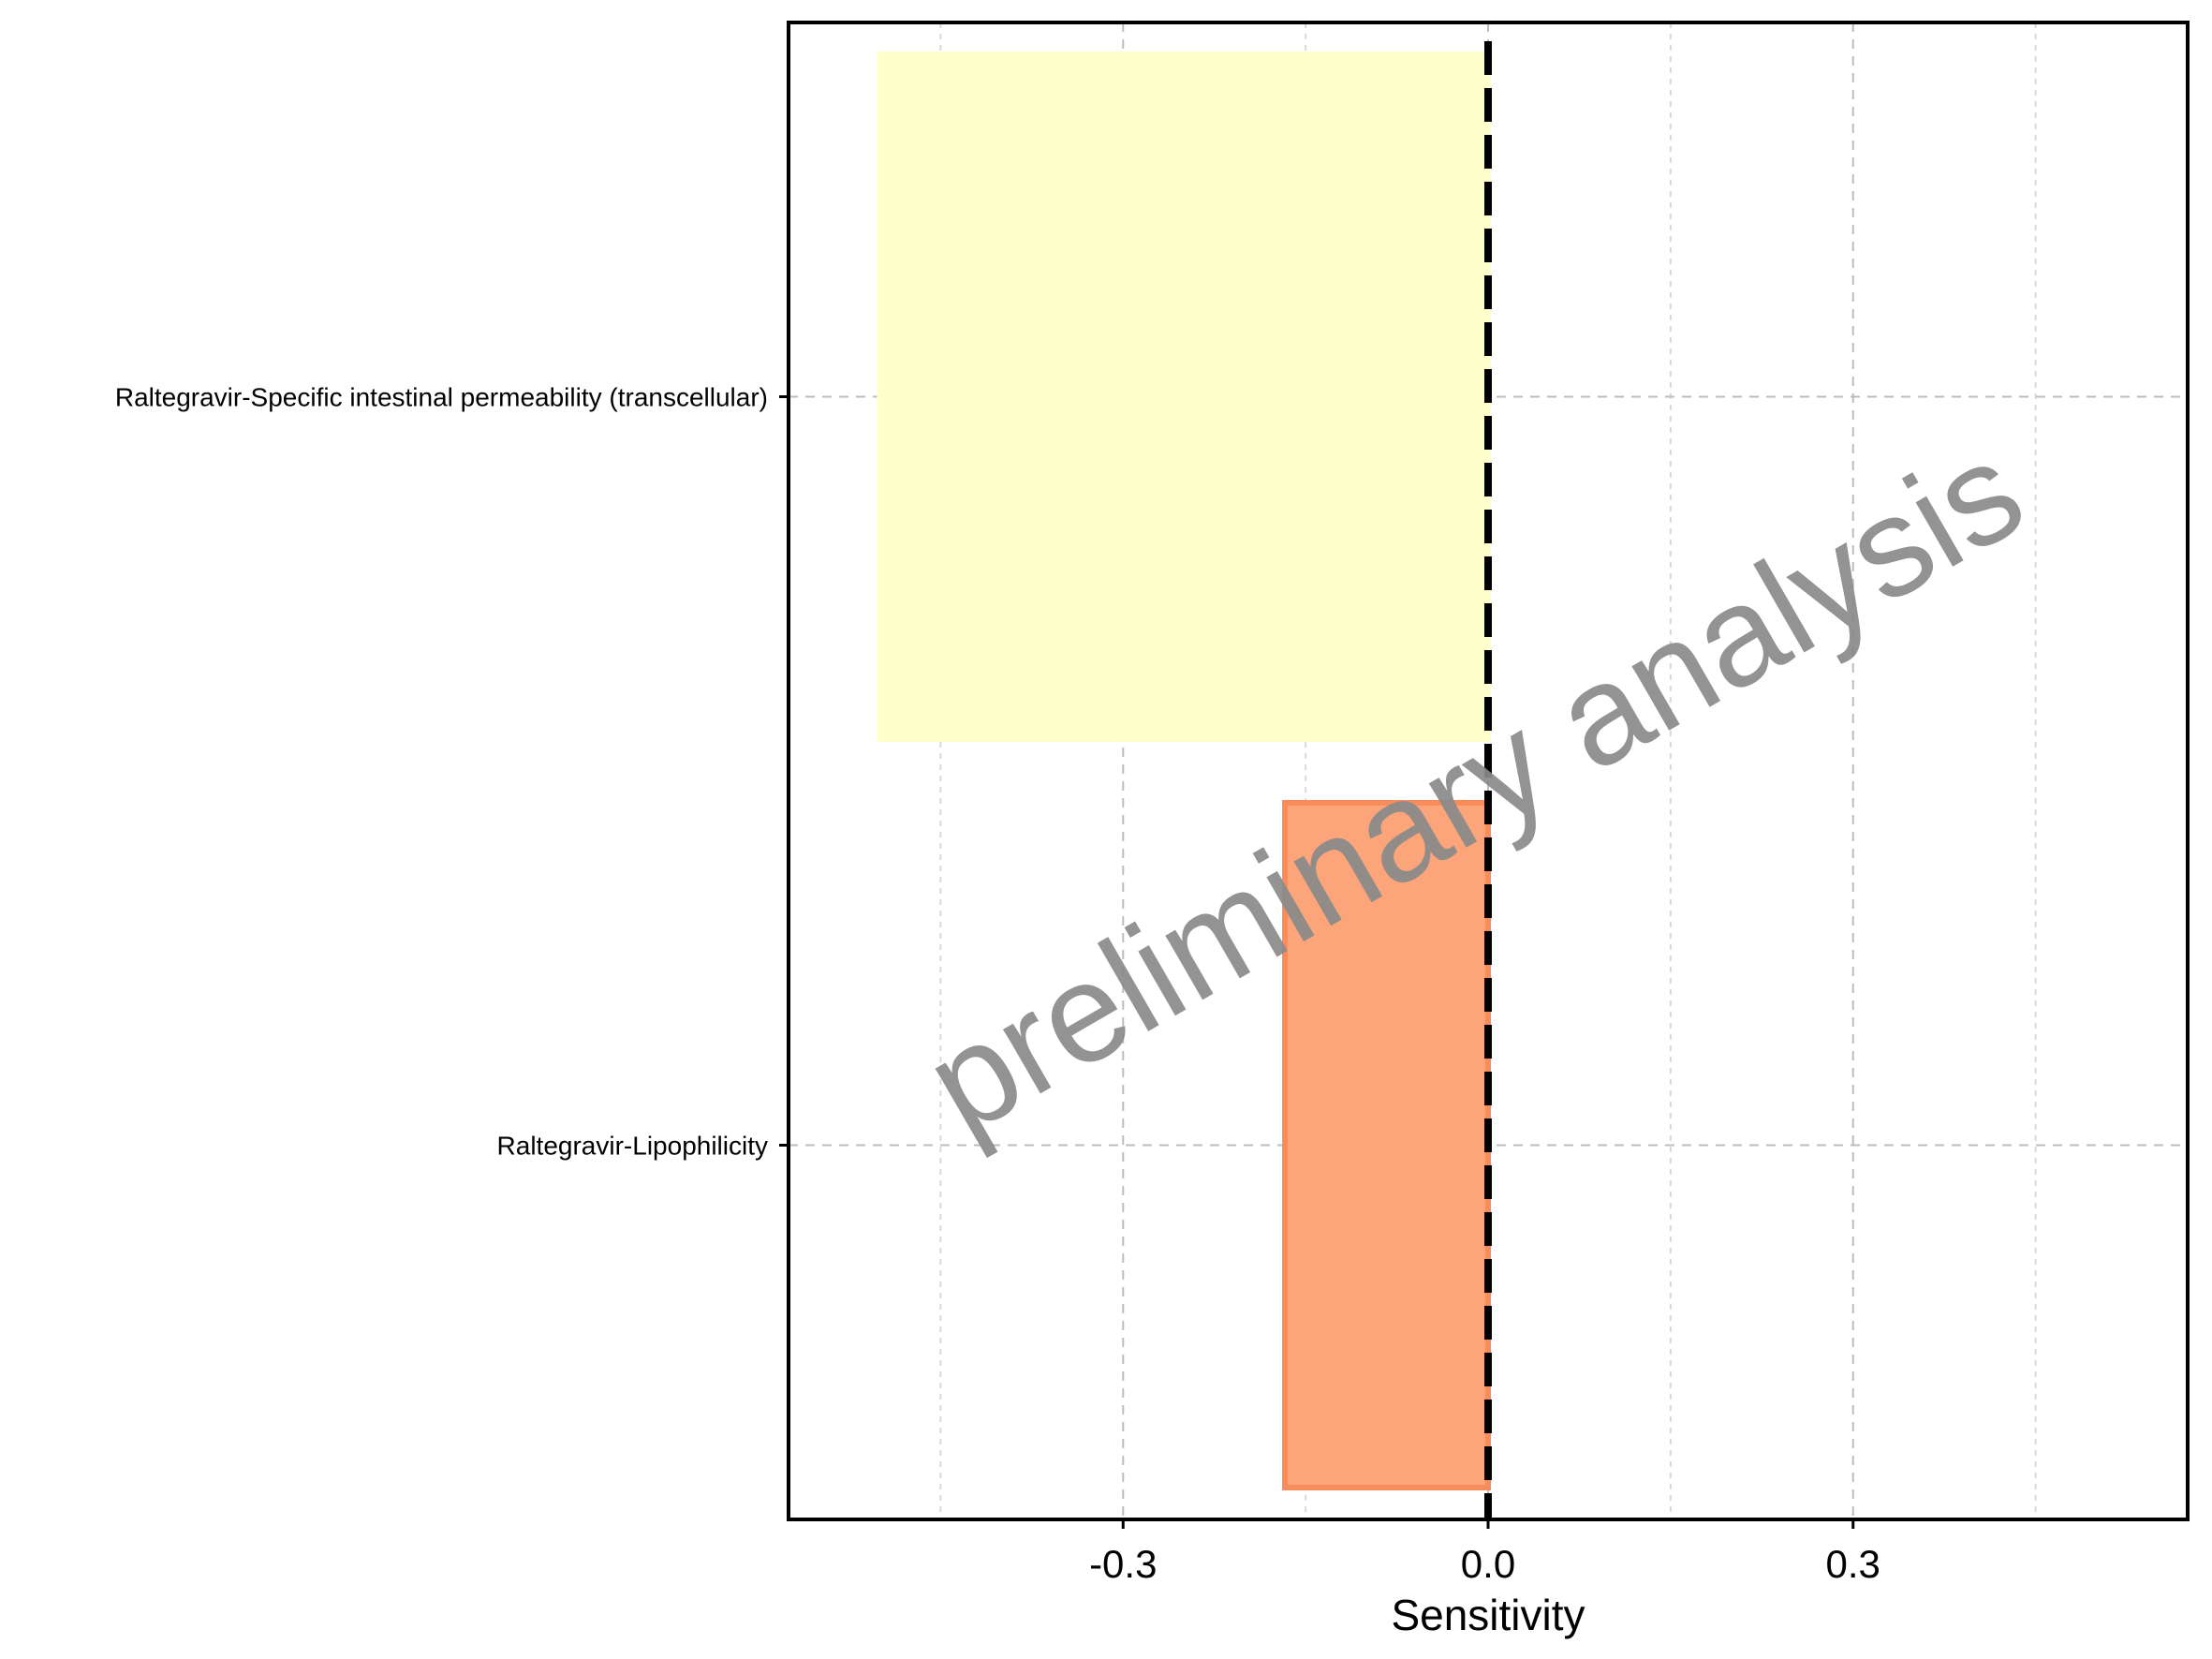  I want to click on x-axis-title: Sensitivity, so click(1488, 1615).